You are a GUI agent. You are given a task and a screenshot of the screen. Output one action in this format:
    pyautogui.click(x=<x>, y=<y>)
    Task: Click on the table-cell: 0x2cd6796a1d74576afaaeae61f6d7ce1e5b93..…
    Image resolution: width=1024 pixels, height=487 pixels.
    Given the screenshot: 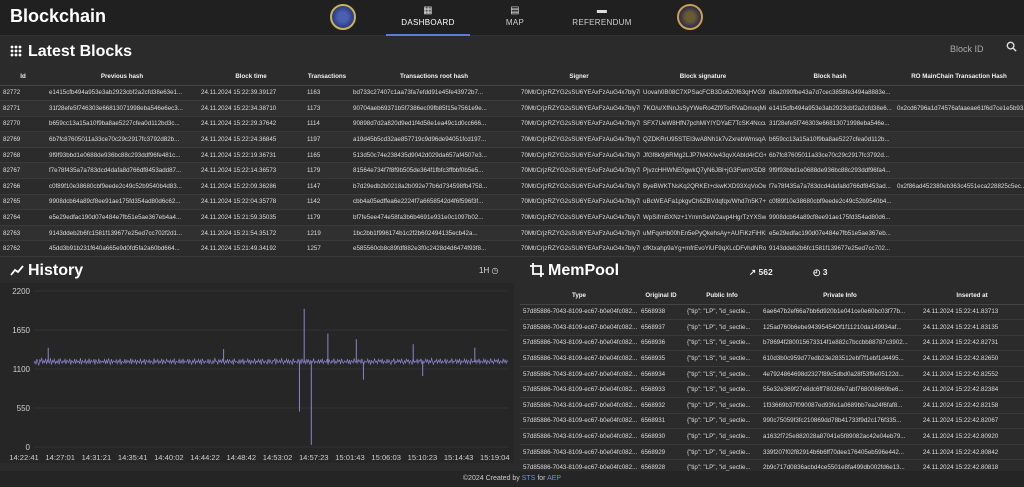 What is the action you would take?
    pyautogui.click(x=959, y=108)
    